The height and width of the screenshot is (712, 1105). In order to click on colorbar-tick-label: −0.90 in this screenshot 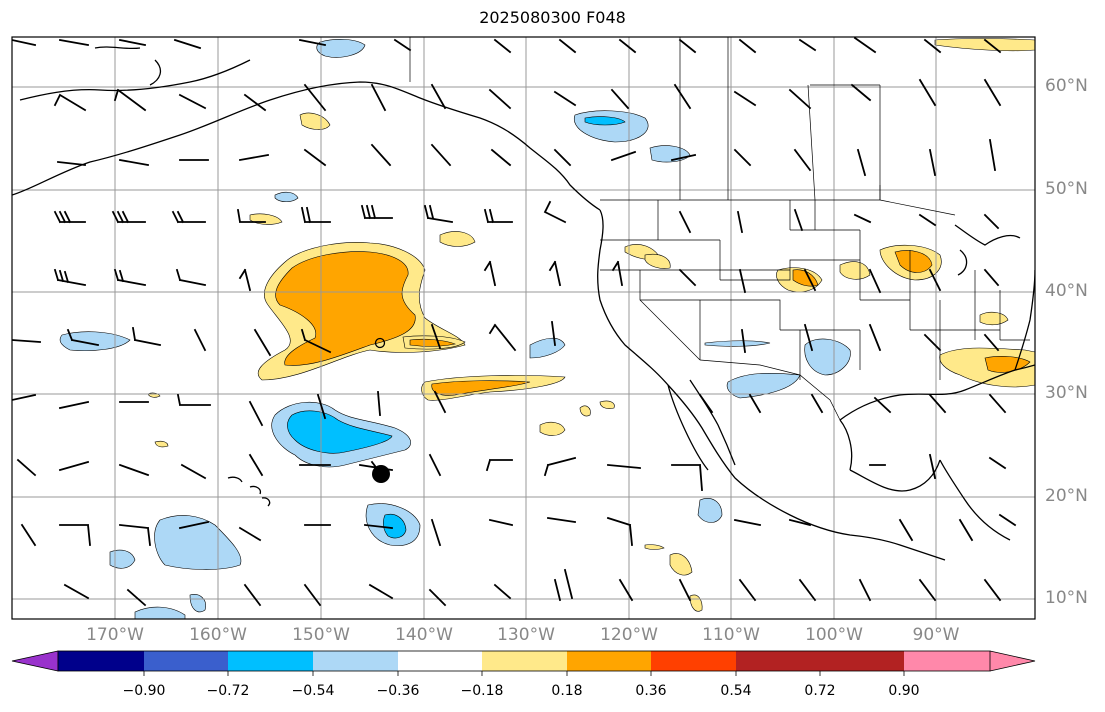, I will do `click(144, 691)`.